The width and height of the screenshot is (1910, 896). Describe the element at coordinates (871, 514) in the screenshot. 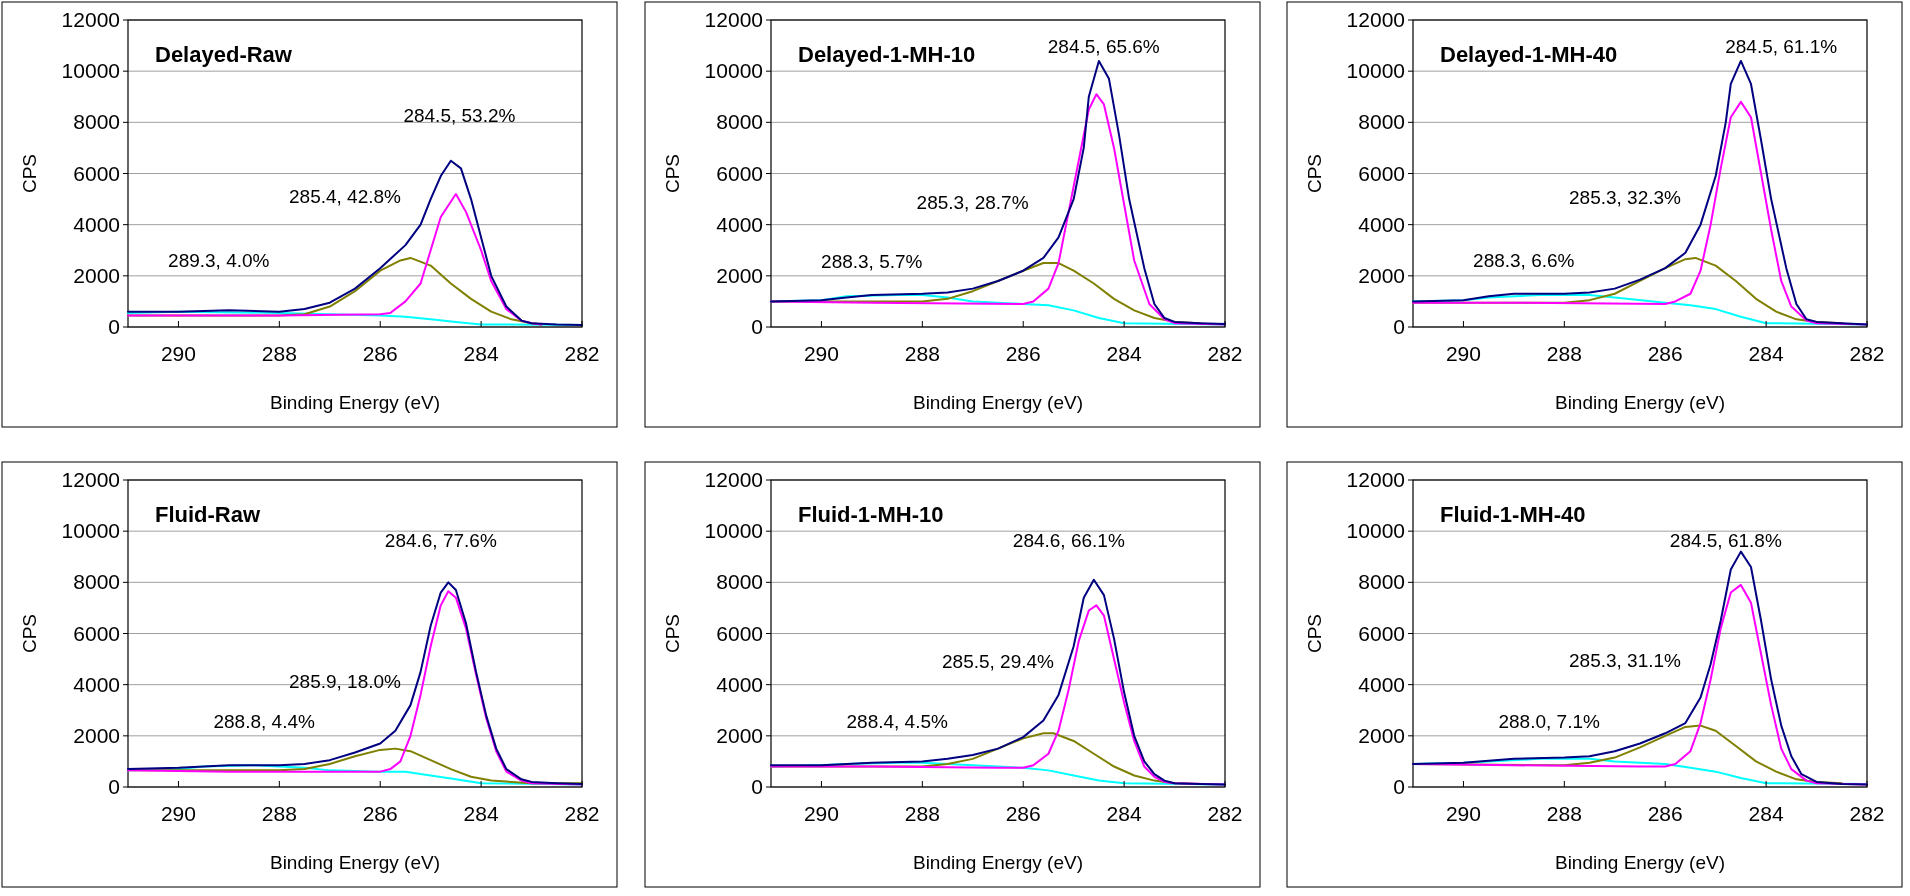

I see `text: Fluid-1-MH-10` at that location.